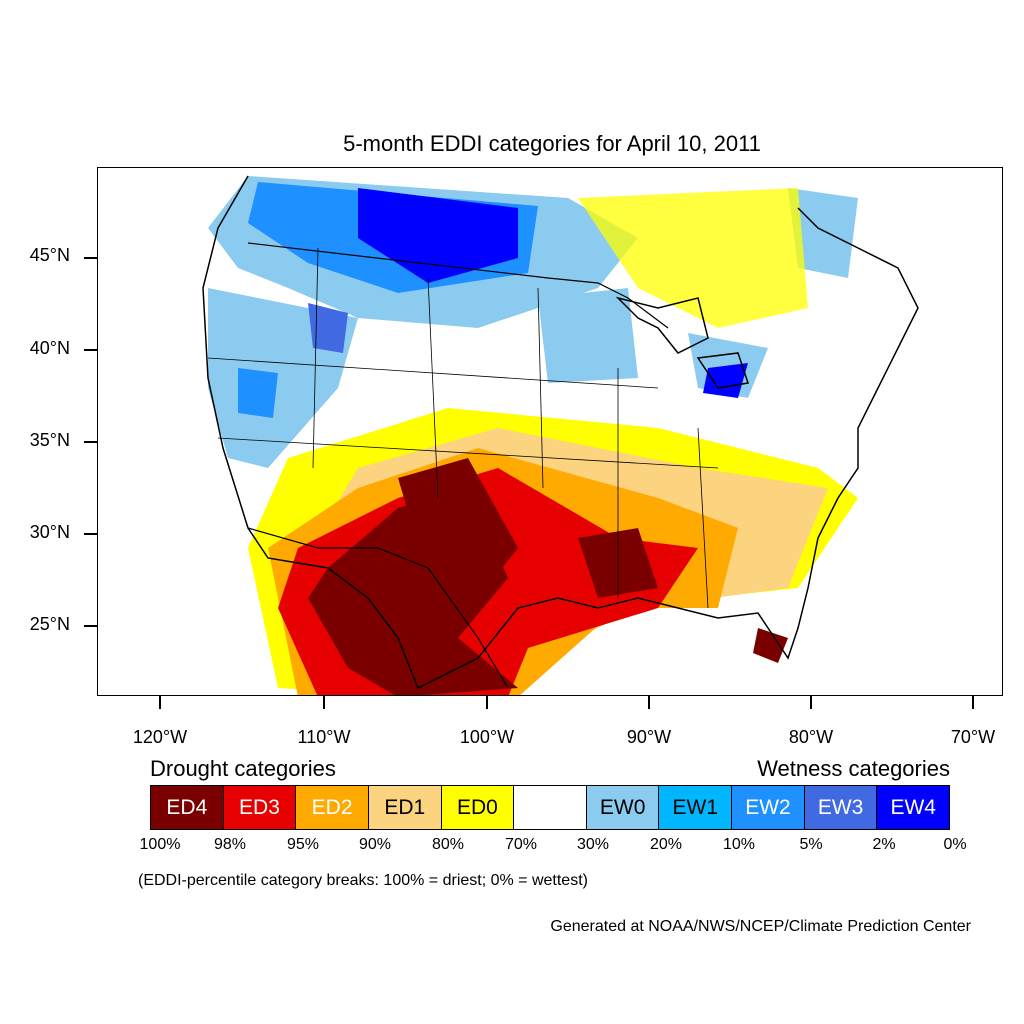 The height and width of the screenshot is (1024, 1024). I want to click on legend-box-neutral, so click(550, 807).